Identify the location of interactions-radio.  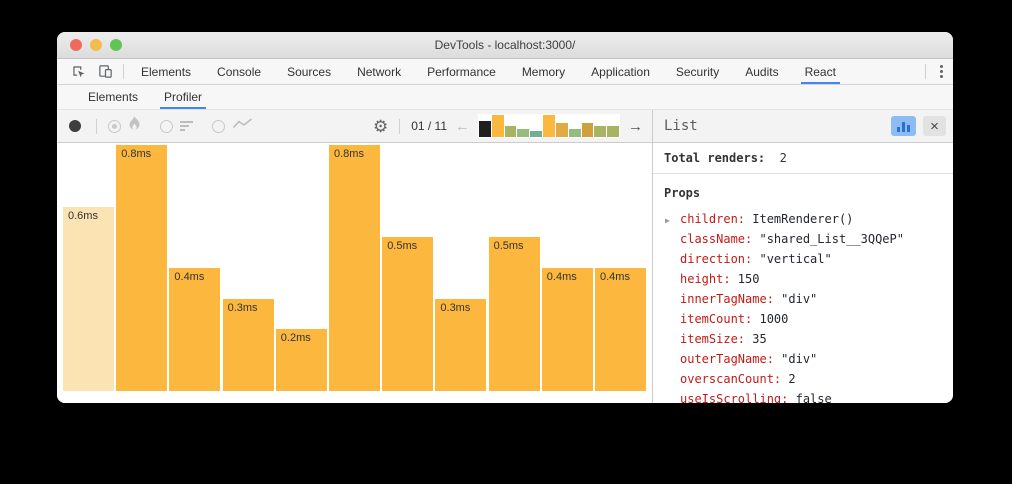
(218, 126).